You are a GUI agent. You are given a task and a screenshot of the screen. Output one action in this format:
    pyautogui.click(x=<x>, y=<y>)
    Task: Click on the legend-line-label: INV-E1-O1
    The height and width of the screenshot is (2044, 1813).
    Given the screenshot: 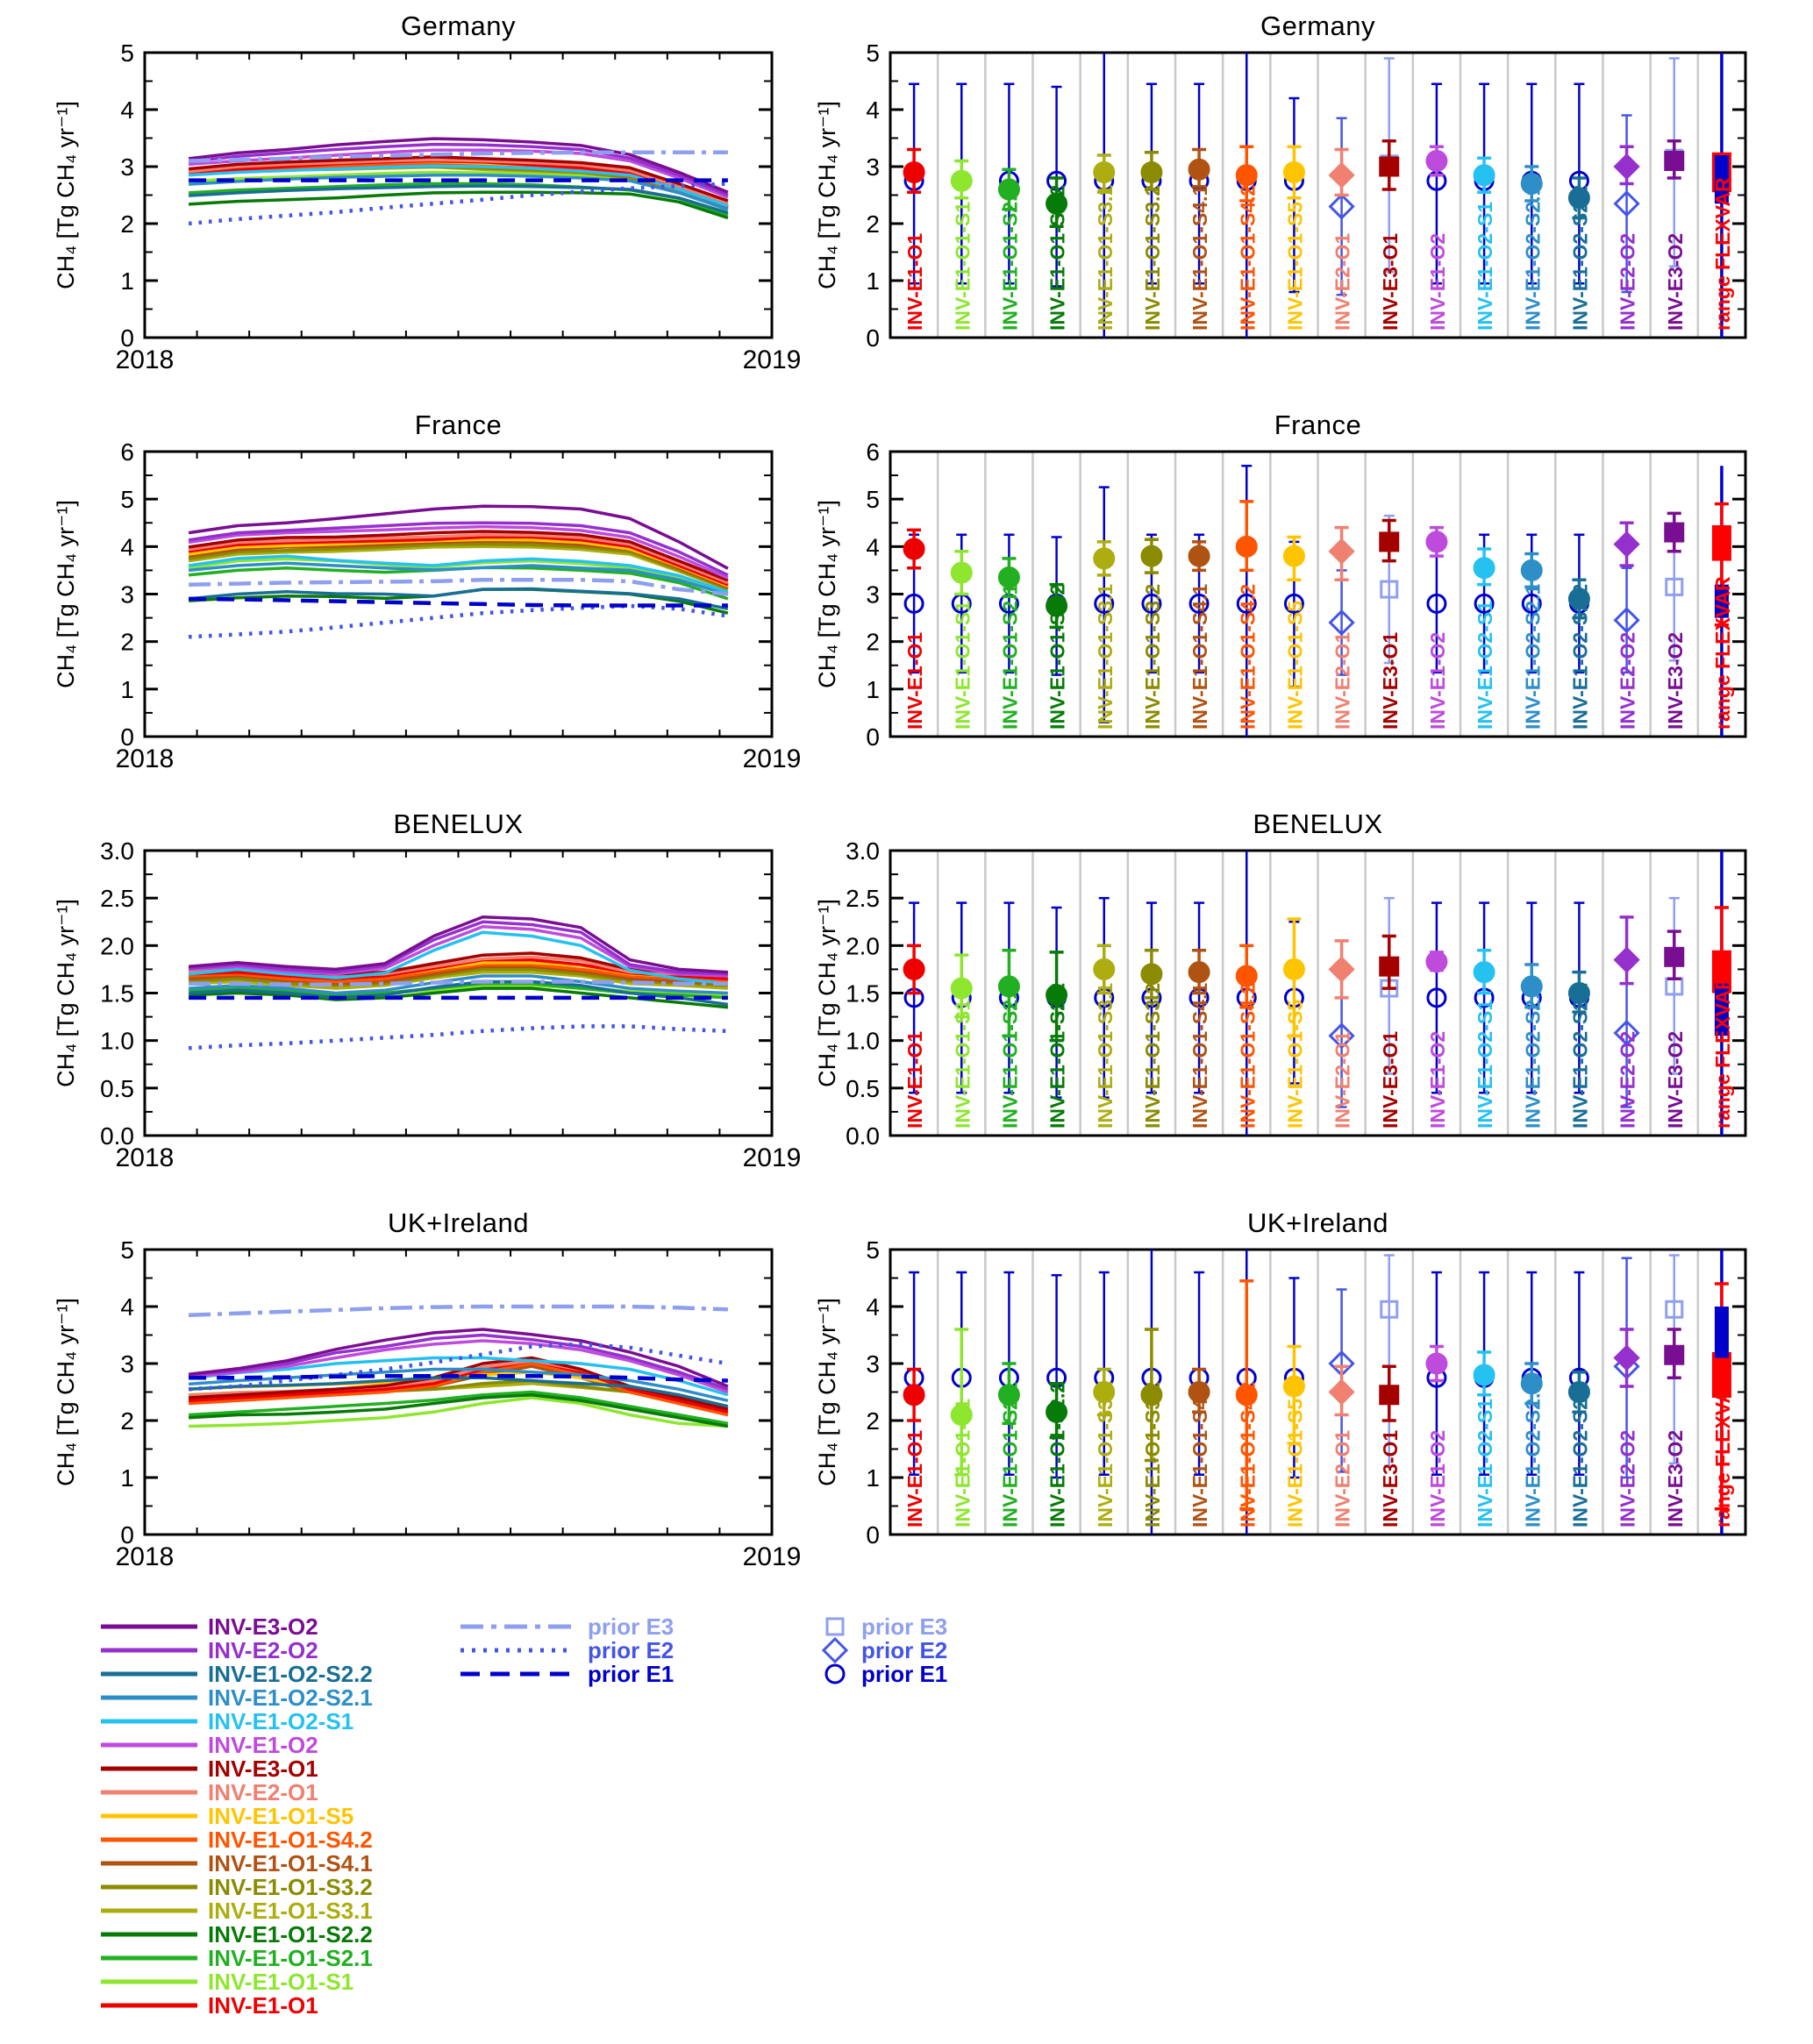 What is the action you would take?
    pyautogui.click(x=263, y=2005)
    